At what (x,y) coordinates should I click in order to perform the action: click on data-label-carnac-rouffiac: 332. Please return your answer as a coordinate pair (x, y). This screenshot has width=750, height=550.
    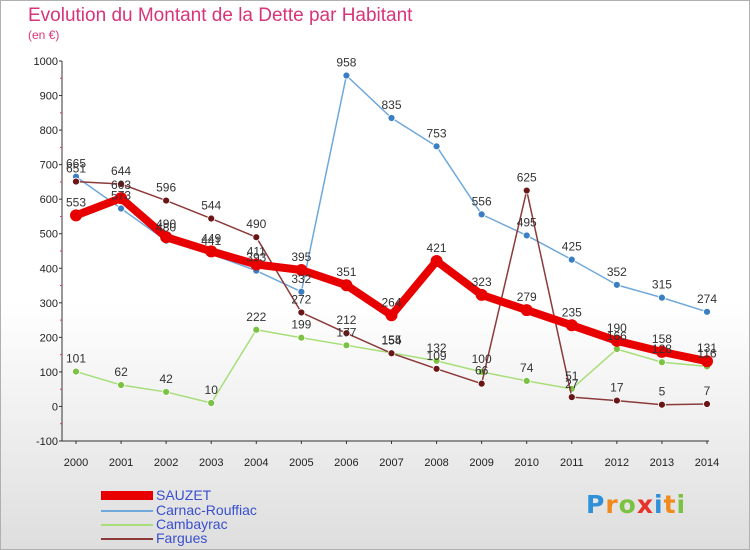
    Looking at the image, I should click on (301, 279).